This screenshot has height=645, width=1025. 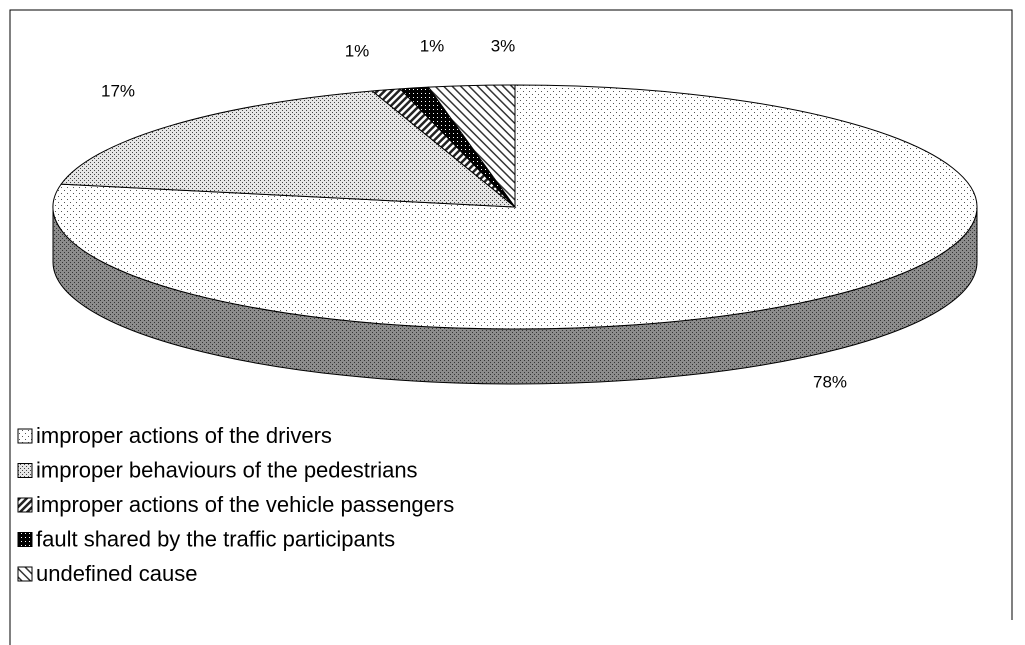 I want to click on legend-label: improper actions of the drivers, so click(x=184, y=435).